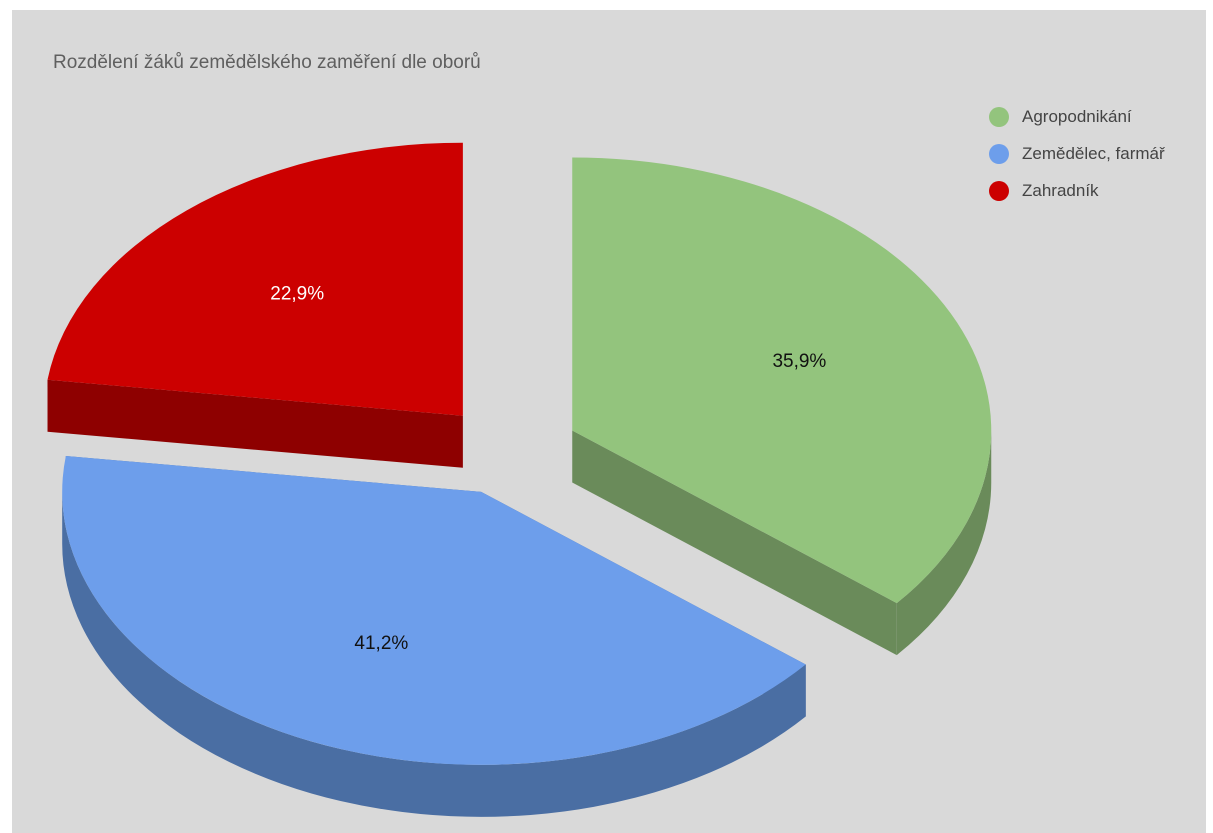  I want to click on slice-wall-zahradnik-start, so click(255, 423).